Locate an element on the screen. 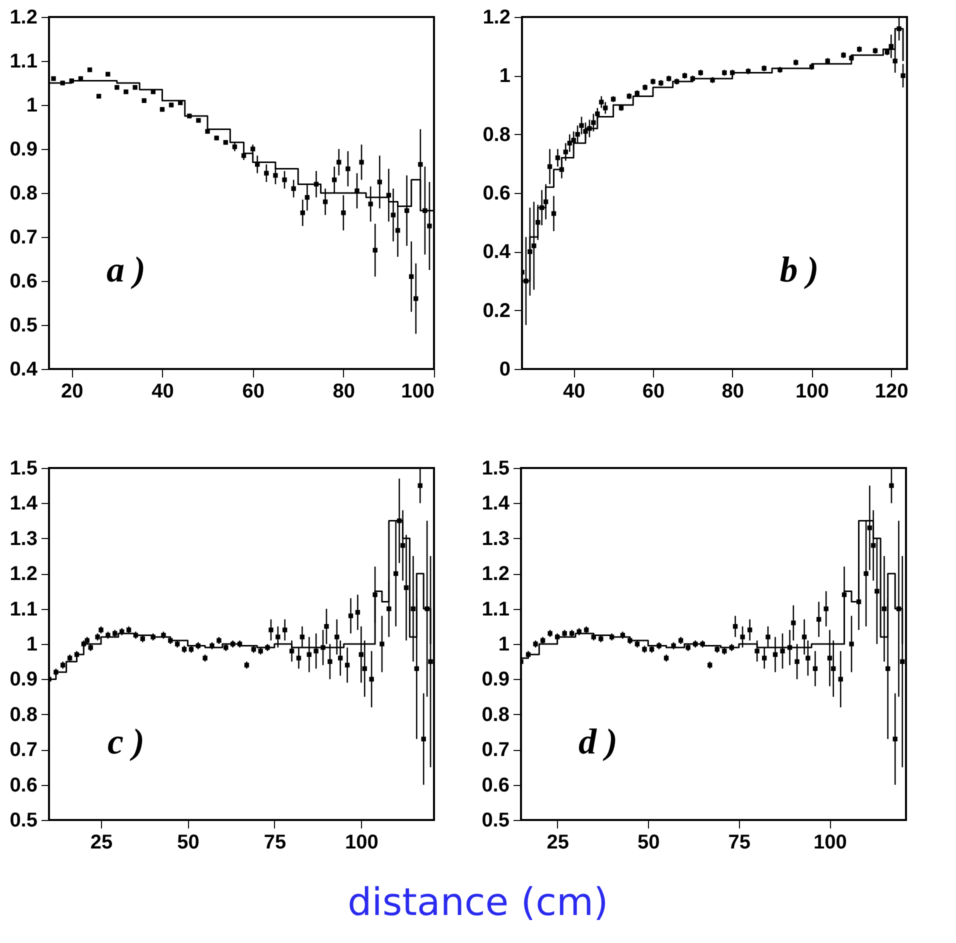 The width and height of the screenshot is (956, 943). x-tick-label: 120 is located at coordinates (891, 391).